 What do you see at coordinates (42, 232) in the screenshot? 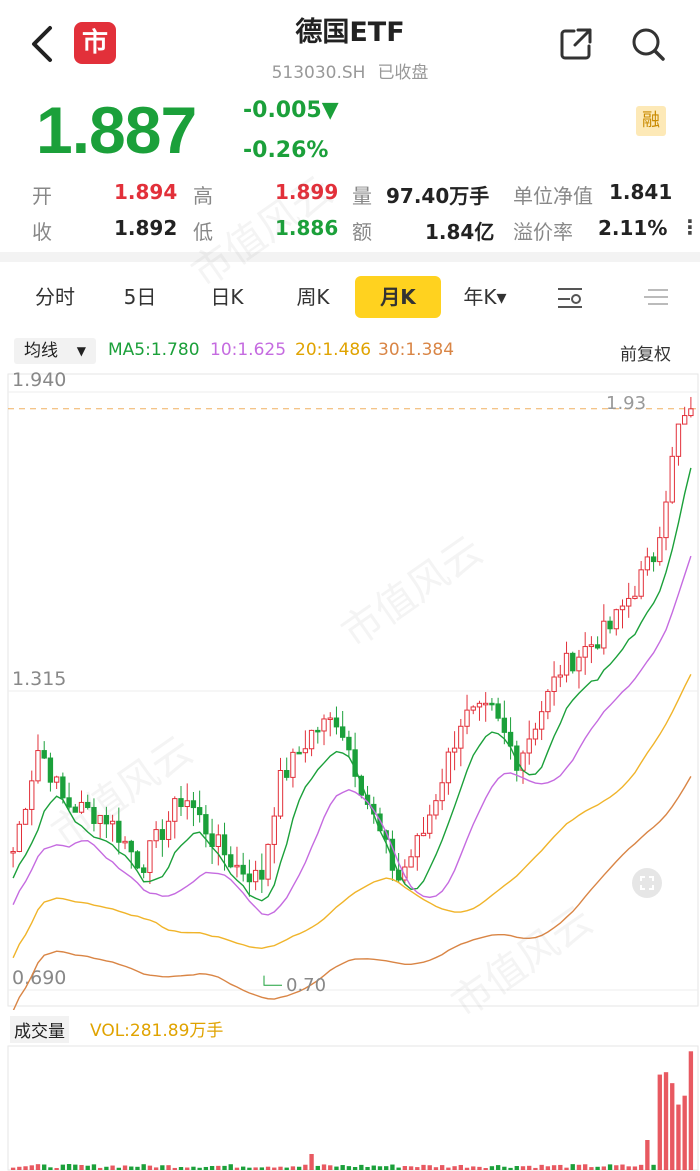
I see `close-label: 收` at bounding box center [42, 232].